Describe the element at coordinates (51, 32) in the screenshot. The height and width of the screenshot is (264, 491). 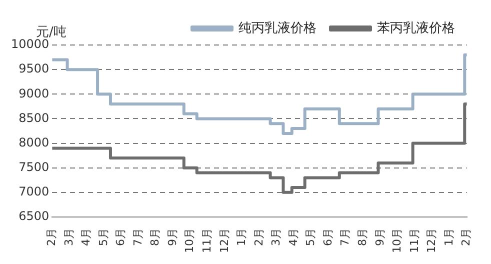
I see `y-axis-title: 元/吨` at that location.